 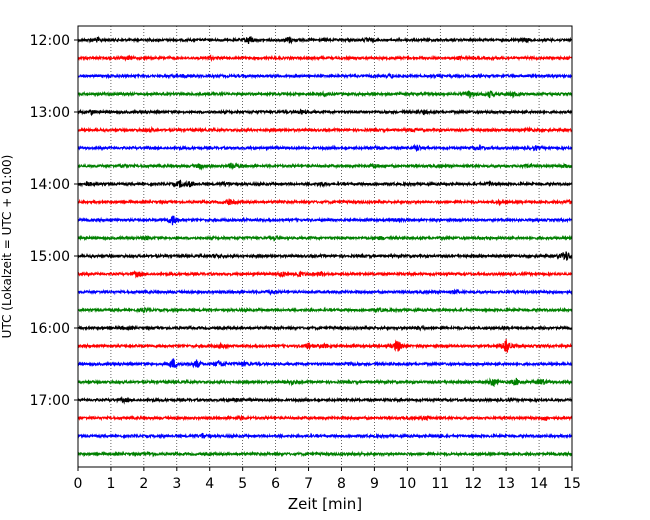 I want to click on y-axis-label: UTC (Lokalzeit = UTC + 01:00), so click(x=7, y=247).